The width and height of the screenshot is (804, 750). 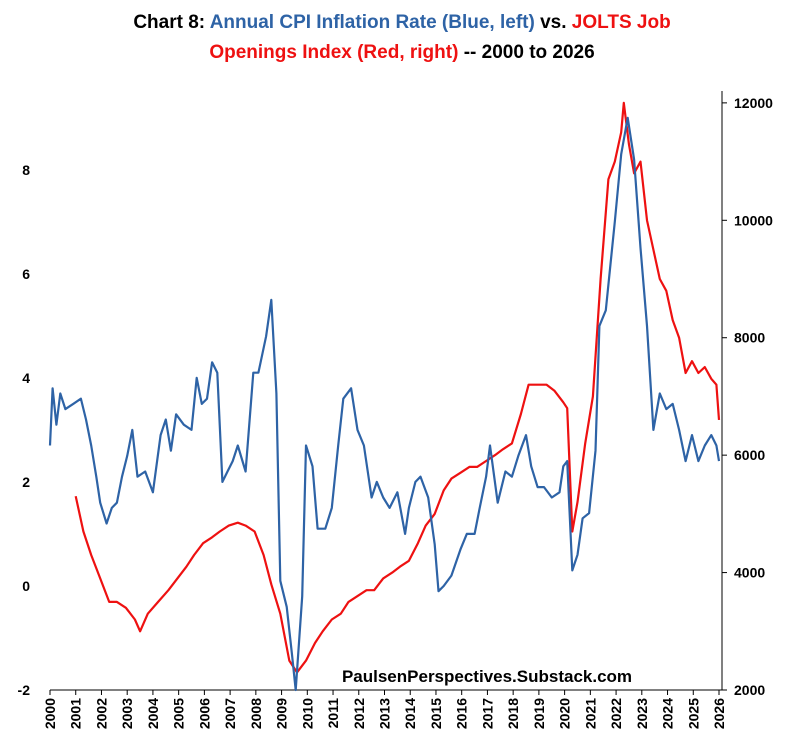 What do you see at coordinates (590, 713) in the screenshot?
I see `x-tick-label: 2021` at bounding box center [590, 713].